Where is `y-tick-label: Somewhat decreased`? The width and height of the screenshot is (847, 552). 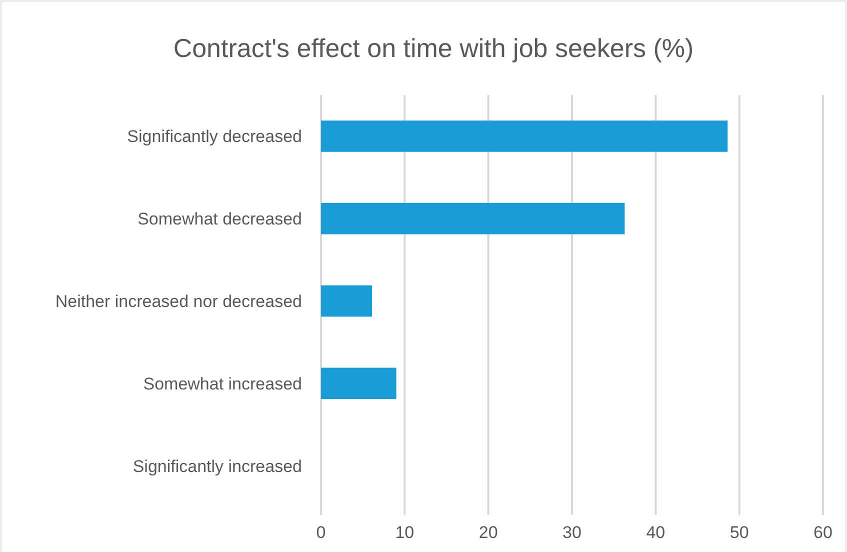 y-tick-label: Somewhat decreased is located at coordinates (220, 219).